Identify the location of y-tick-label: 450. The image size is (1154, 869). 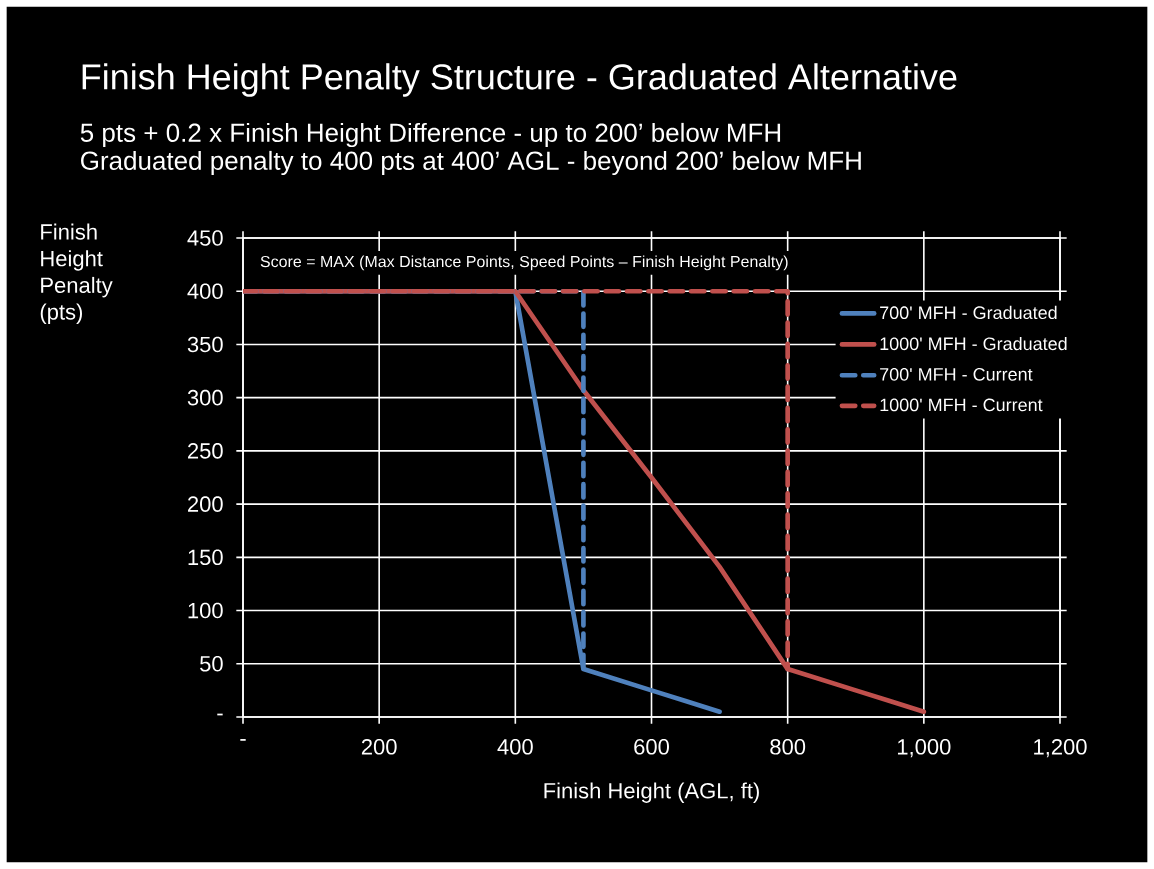
(205, 238).